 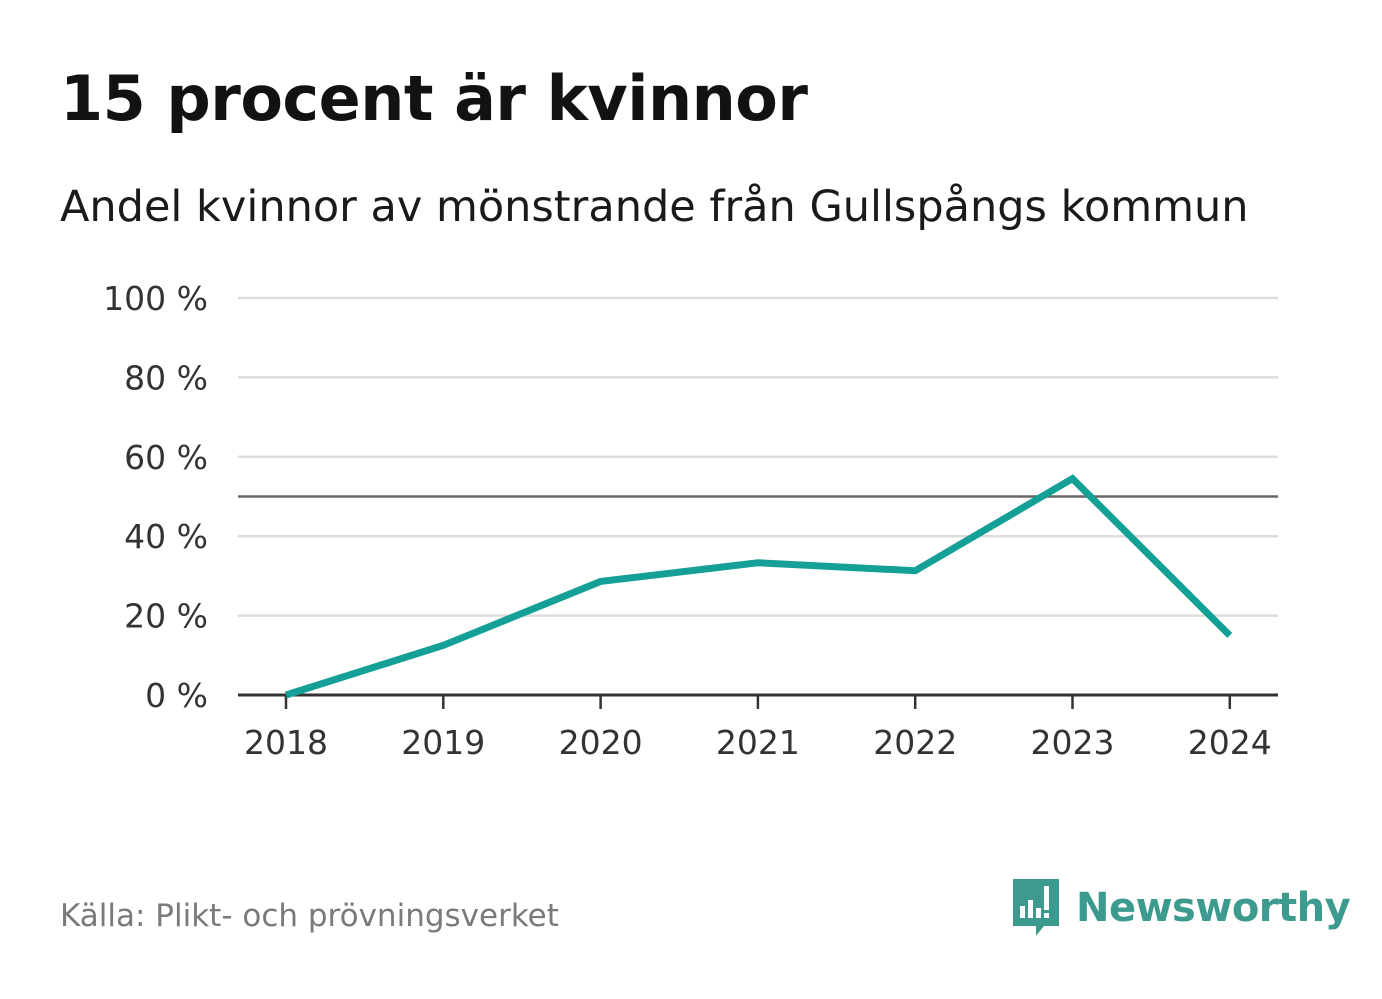 What do you see at coordinates (166, 377) in the screenshot?
I see `y-tick-label: 80 %` at bounding box center [166, 377].